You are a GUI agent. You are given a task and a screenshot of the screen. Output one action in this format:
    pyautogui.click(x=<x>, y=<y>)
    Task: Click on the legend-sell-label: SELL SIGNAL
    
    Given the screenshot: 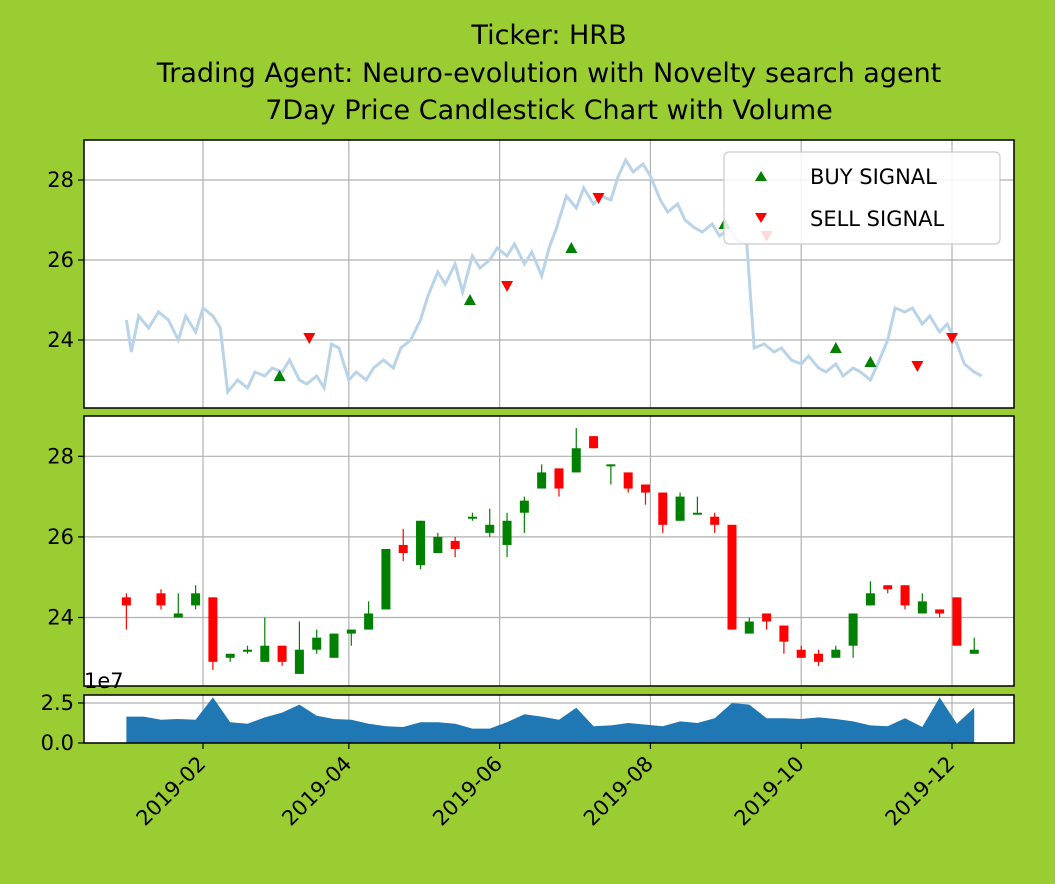 What is the action you would take?
    pyautogui.click(x=877, y=219)
    